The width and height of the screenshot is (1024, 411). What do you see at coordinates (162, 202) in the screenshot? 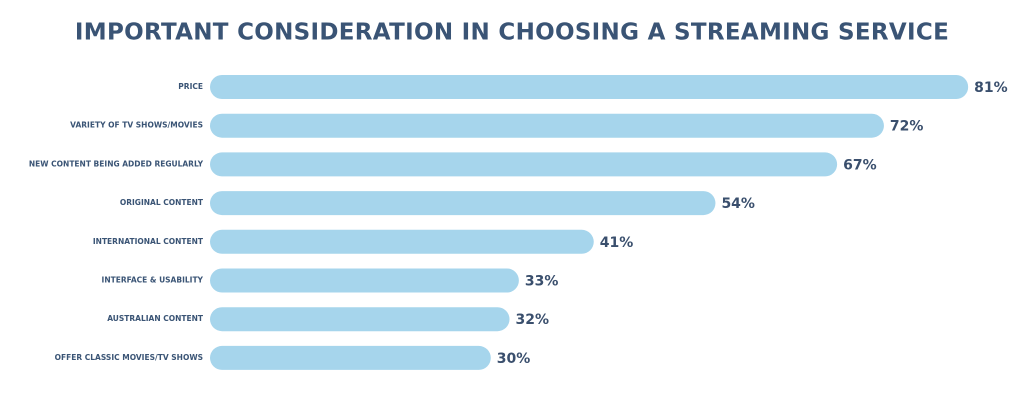
I see `category-label: ORIGINAL CONTENT` at bounding box center [162, 202].